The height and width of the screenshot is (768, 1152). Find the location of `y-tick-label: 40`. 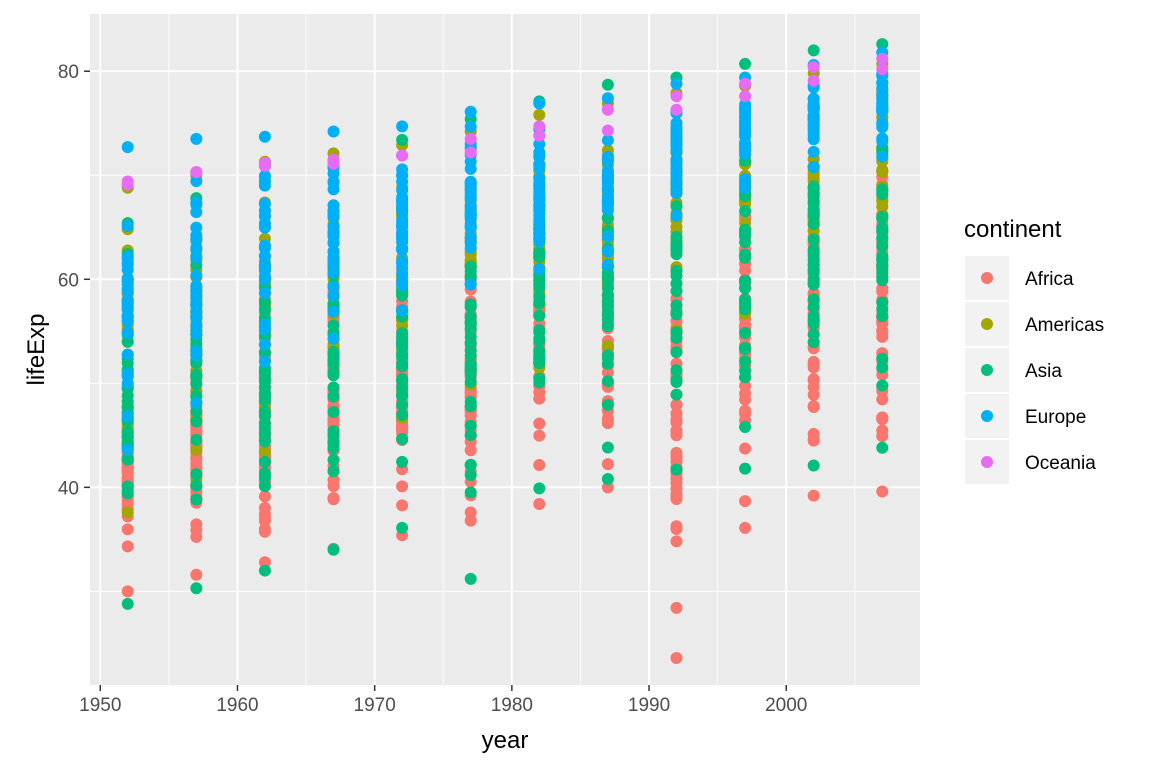

y-tick-label: 40 is located at coordinates (68, 488).